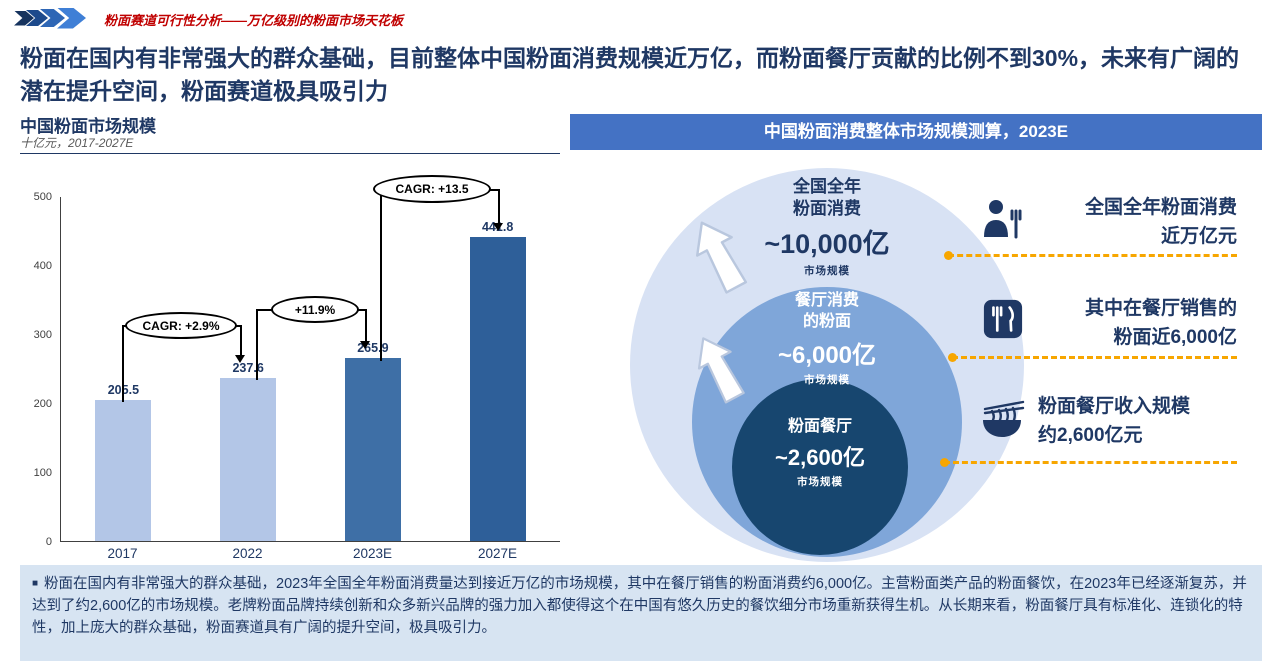 The height and width of the screenshot is (672, 1282). Describe the element at coordinates (827, 227) in the screenshot. I see `outer-circle-text: 全国全年 粉面消费 ~10,000亿 市场规模` at that location.